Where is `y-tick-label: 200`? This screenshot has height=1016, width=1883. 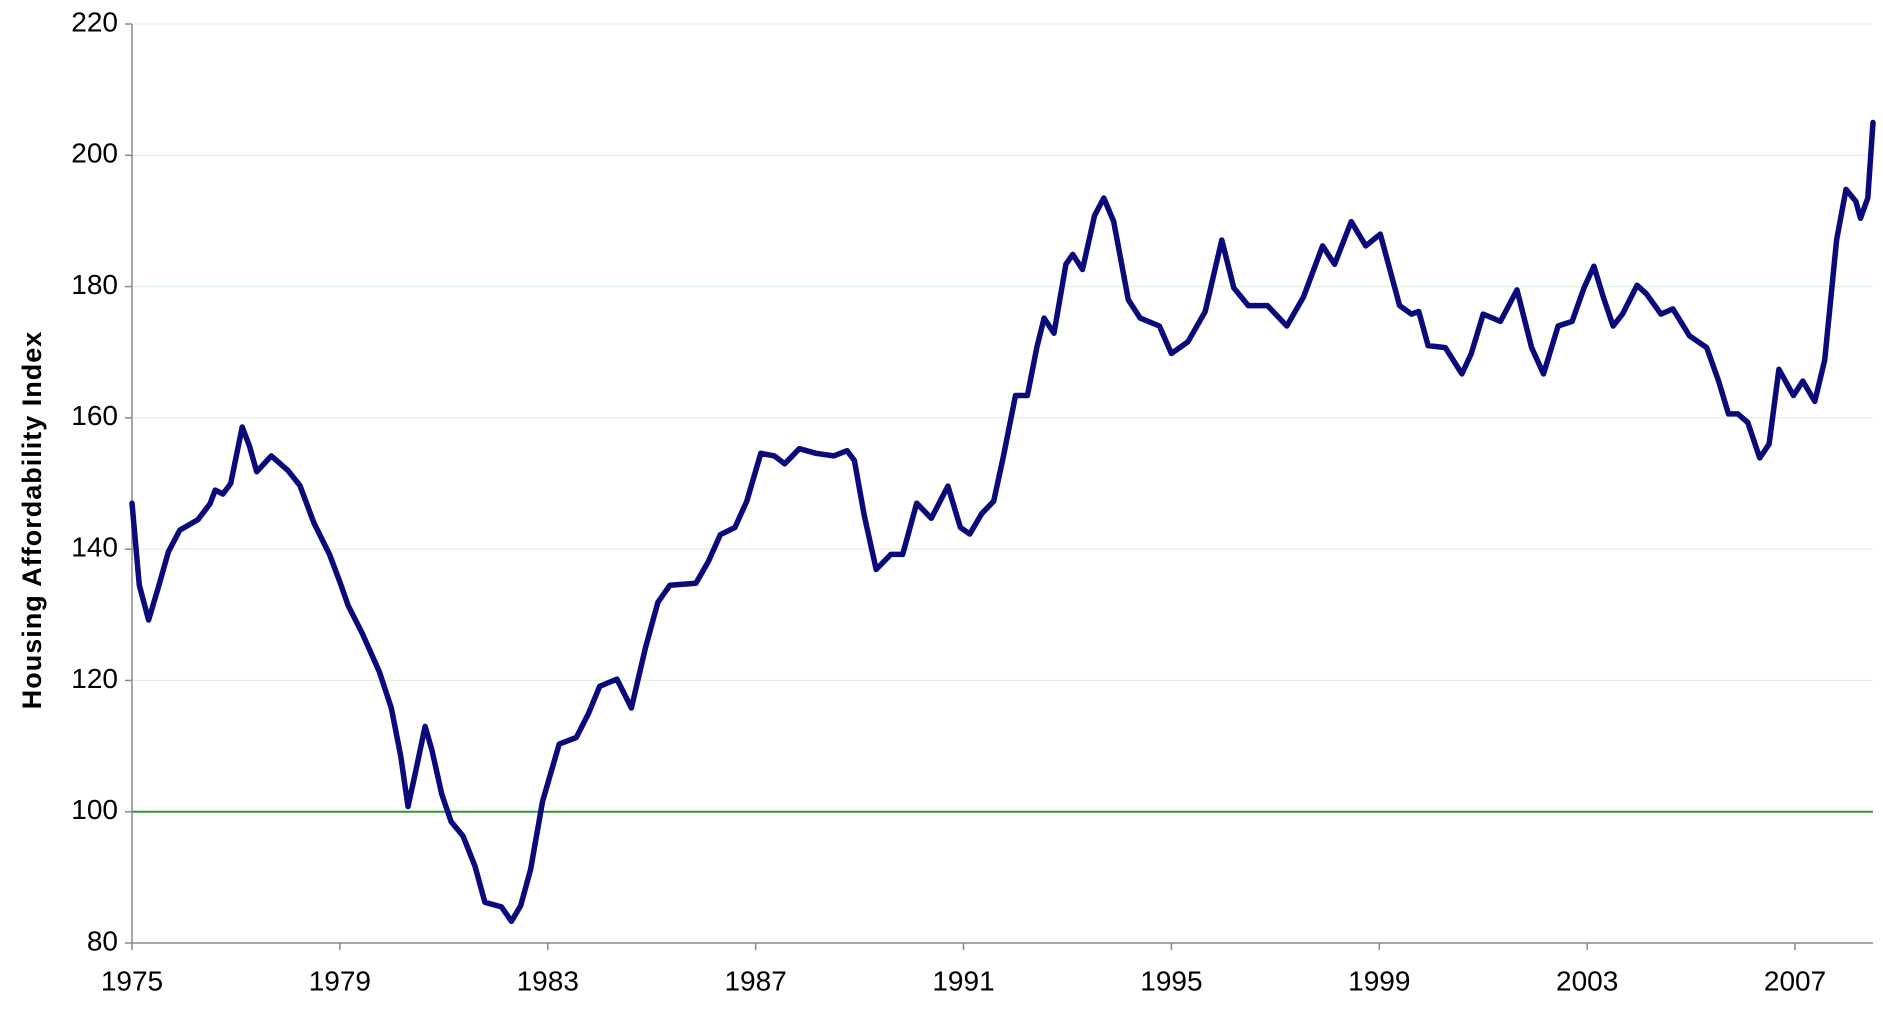
y-tick-label: 200 is located at coordinates (94, 153).